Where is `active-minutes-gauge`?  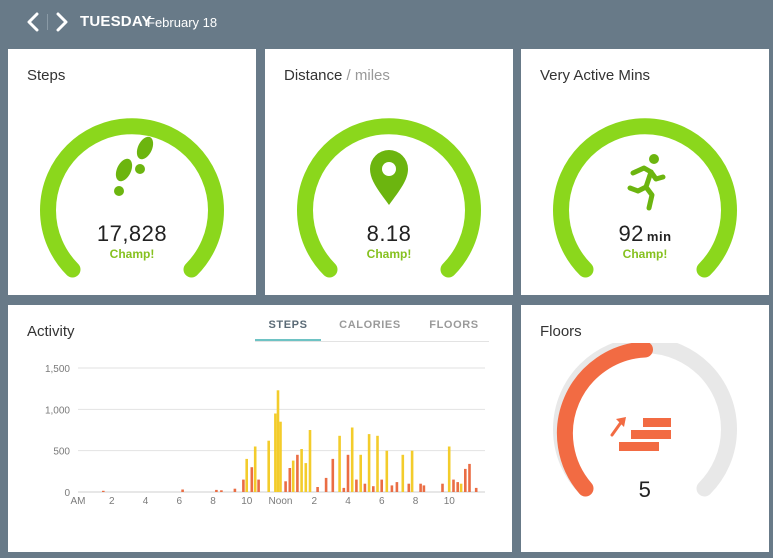
active-minutes-gauge is located at coordinates (645, 198).